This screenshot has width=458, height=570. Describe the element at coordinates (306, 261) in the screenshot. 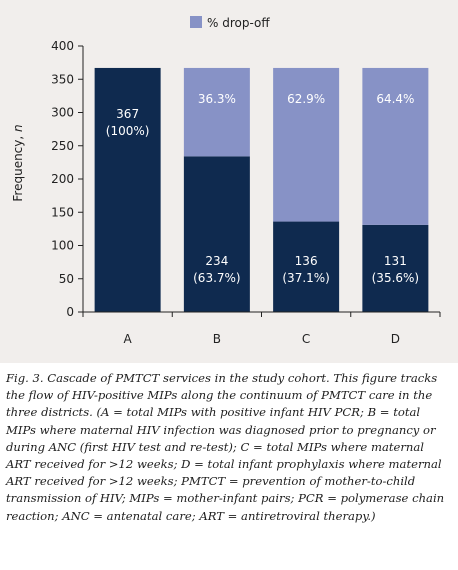

I see `bar-data-label: 136` at that location.